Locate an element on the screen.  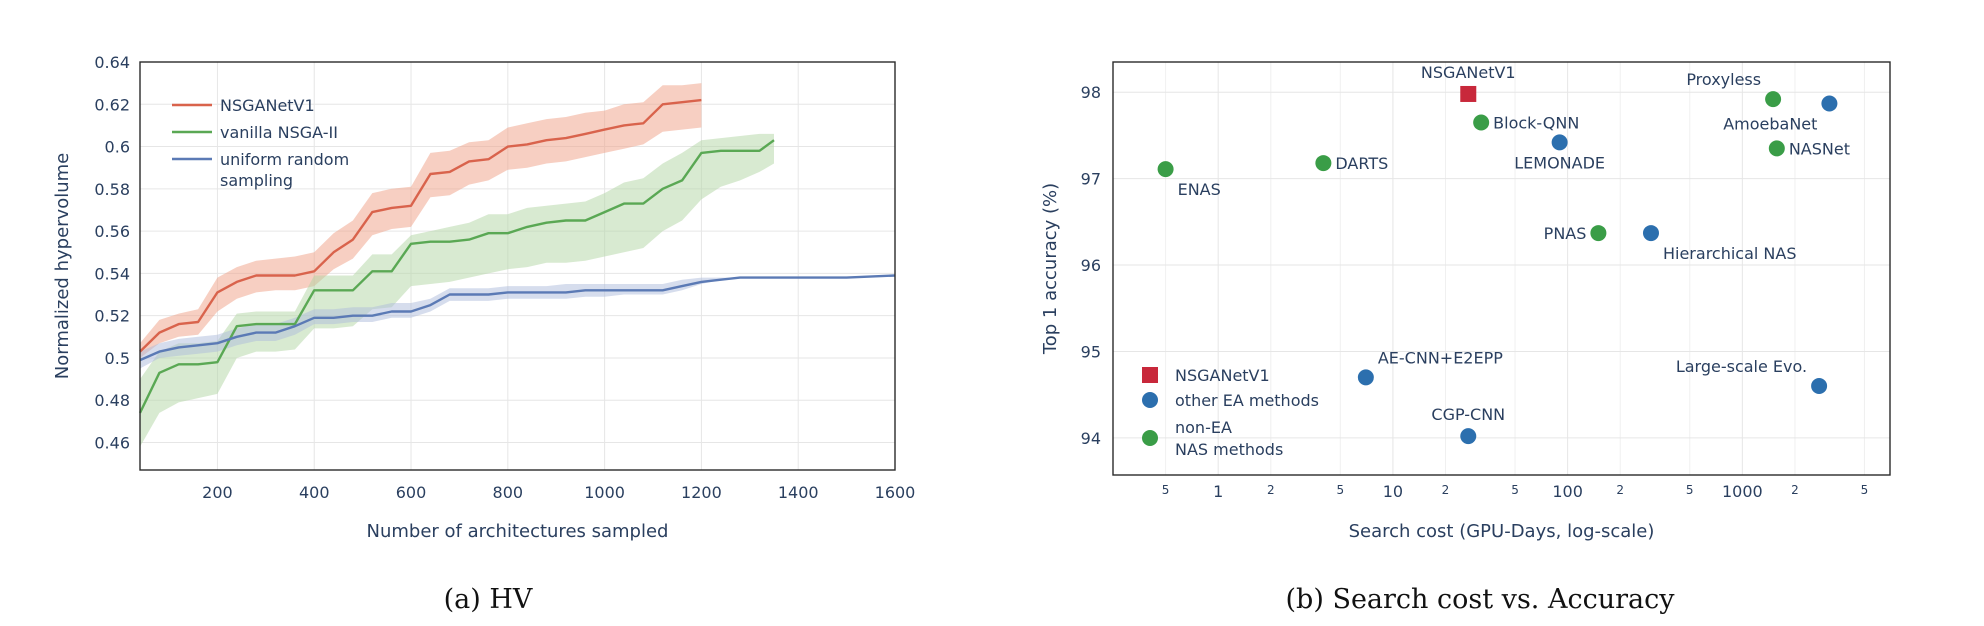
point-label: Hierarchical NAS is located at coordinates (1730, 253).